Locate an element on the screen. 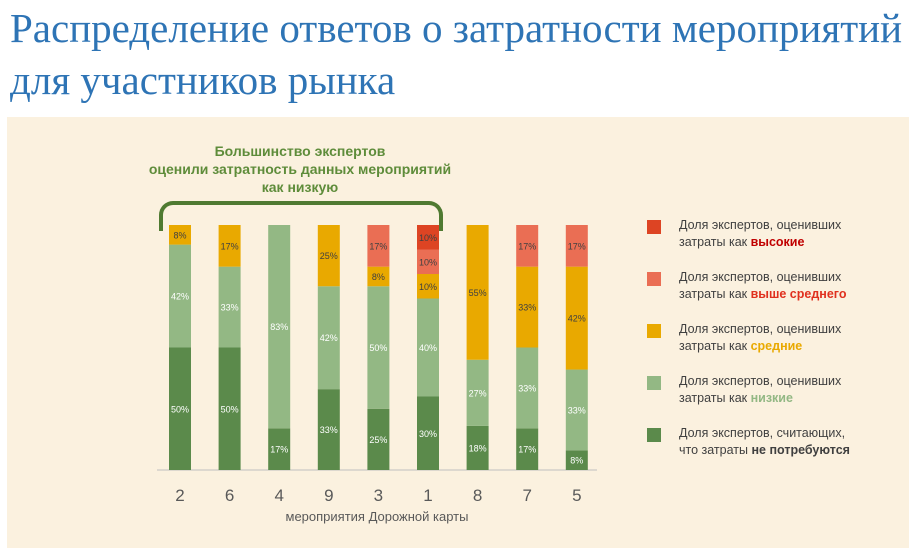 The height and width of the screenshot is (554, 914). legend-line-2: затраты как средние is located at coordinates (786, 346).